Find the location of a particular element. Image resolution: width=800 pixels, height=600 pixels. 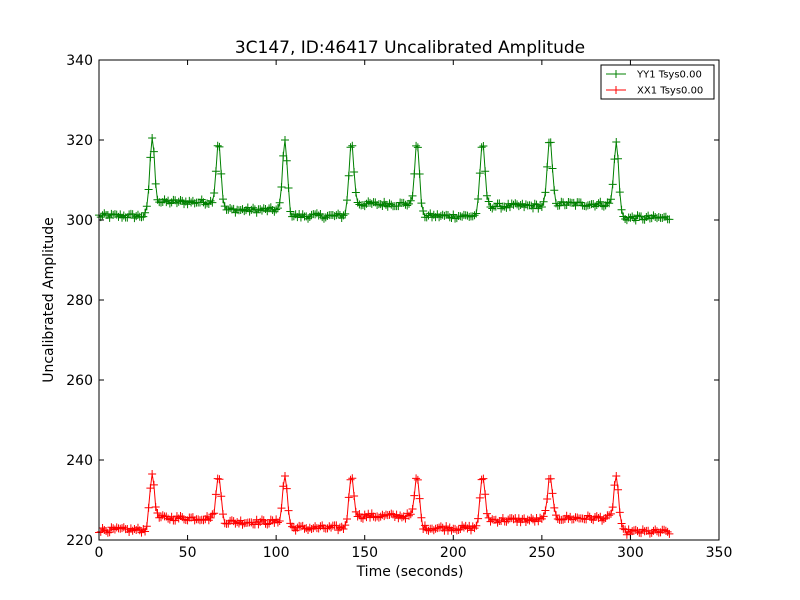

legend: YY1 Tsys0.00 XX1 Tsys0.00 is located at coordinates (657, 82).